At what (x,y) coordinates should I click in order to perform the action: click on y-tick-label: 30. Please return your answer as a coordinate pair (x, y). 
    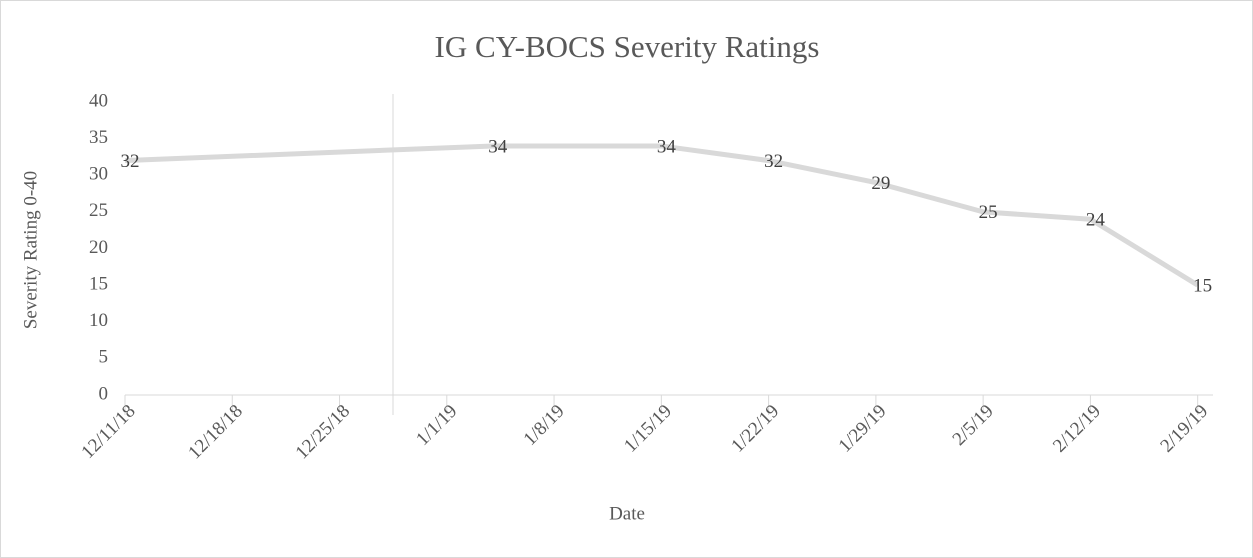
    Looking at the image, I should click on (98, 174).